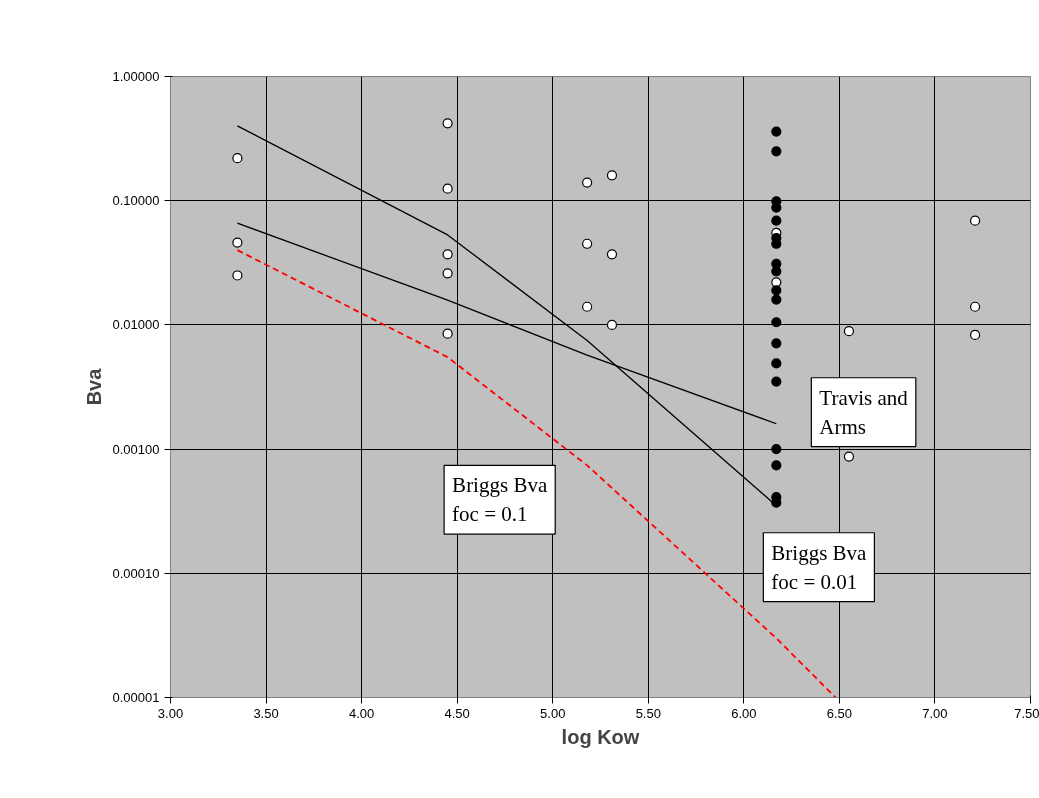 The image size is (1039, 798). What do you see at coordinates (553, 713) in the screenshot?
I see `x-tick-label: 5.00` at bounding box center [553, 713].